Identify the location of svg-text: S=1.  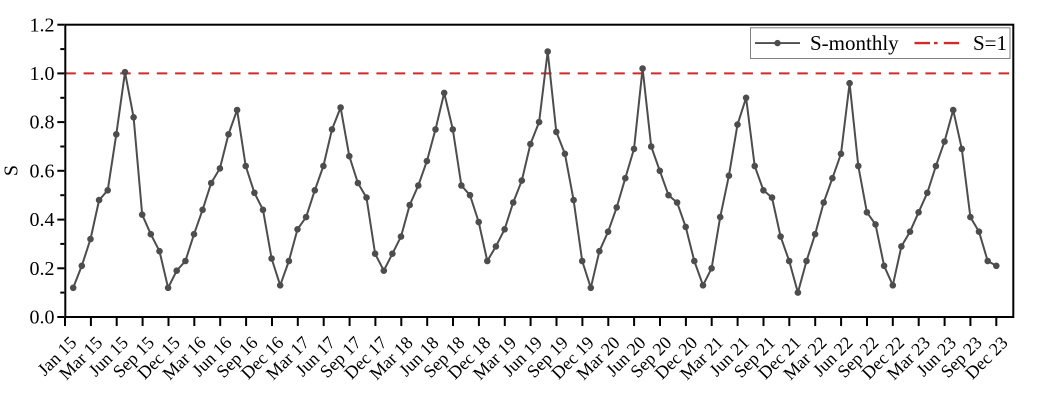
(990, 43).